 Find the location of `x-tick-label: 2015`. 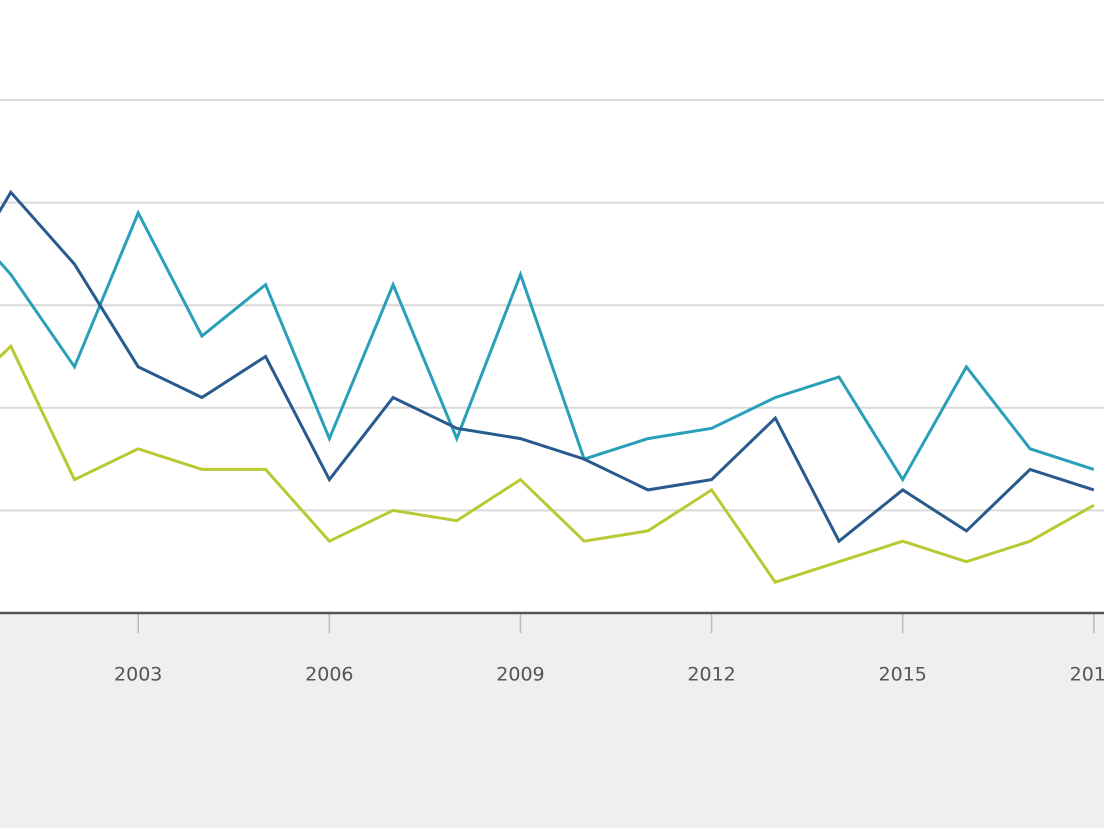

x-tick-label: 2015 is located at coordinates (903, 675).